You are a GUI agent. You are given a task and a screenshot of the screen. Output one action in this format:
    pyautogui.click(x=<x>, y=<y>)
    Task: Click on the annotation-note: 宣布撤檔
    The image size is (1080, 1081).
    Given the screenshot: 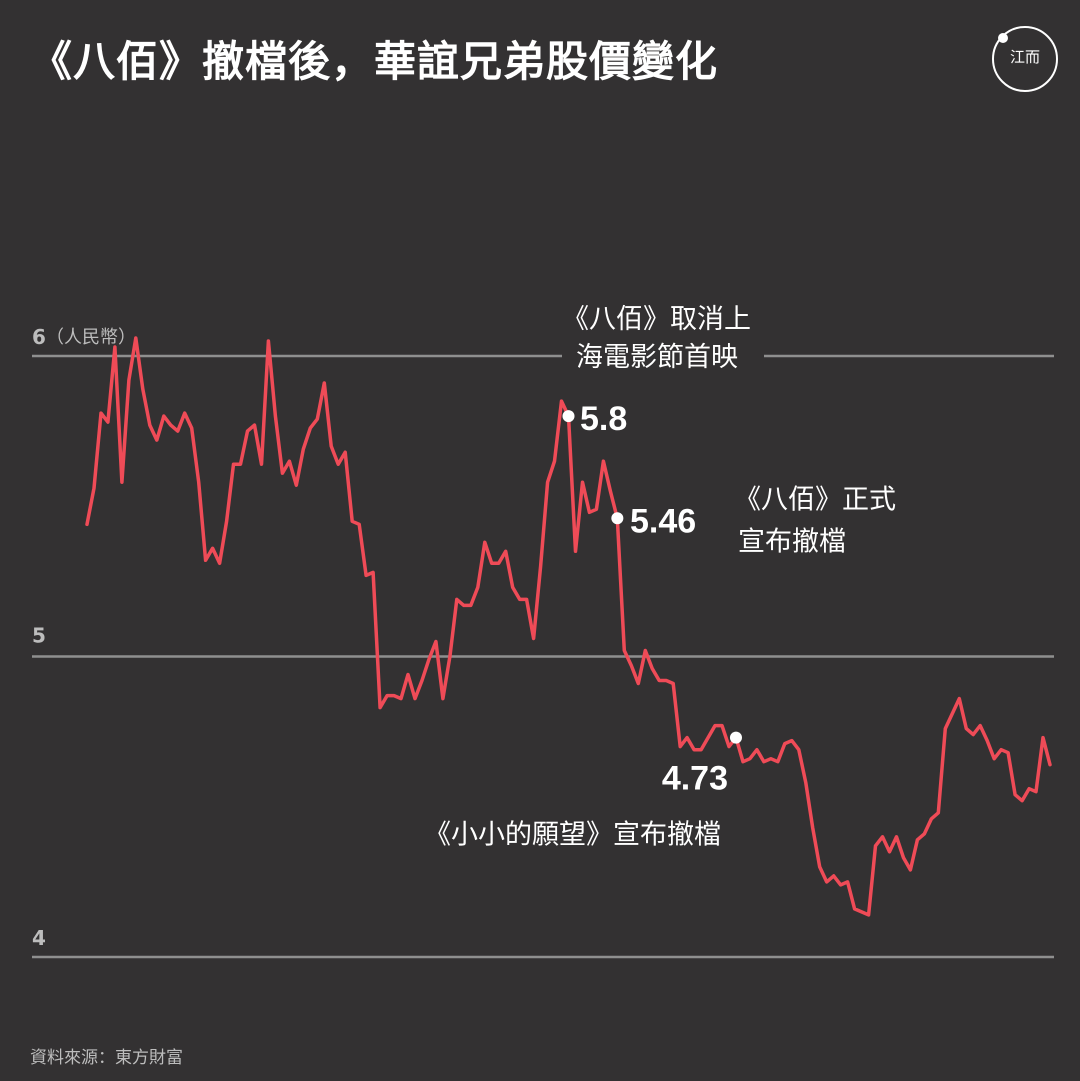 What is the action you would take?
    pyautogui.click(x=792, y=541)
    